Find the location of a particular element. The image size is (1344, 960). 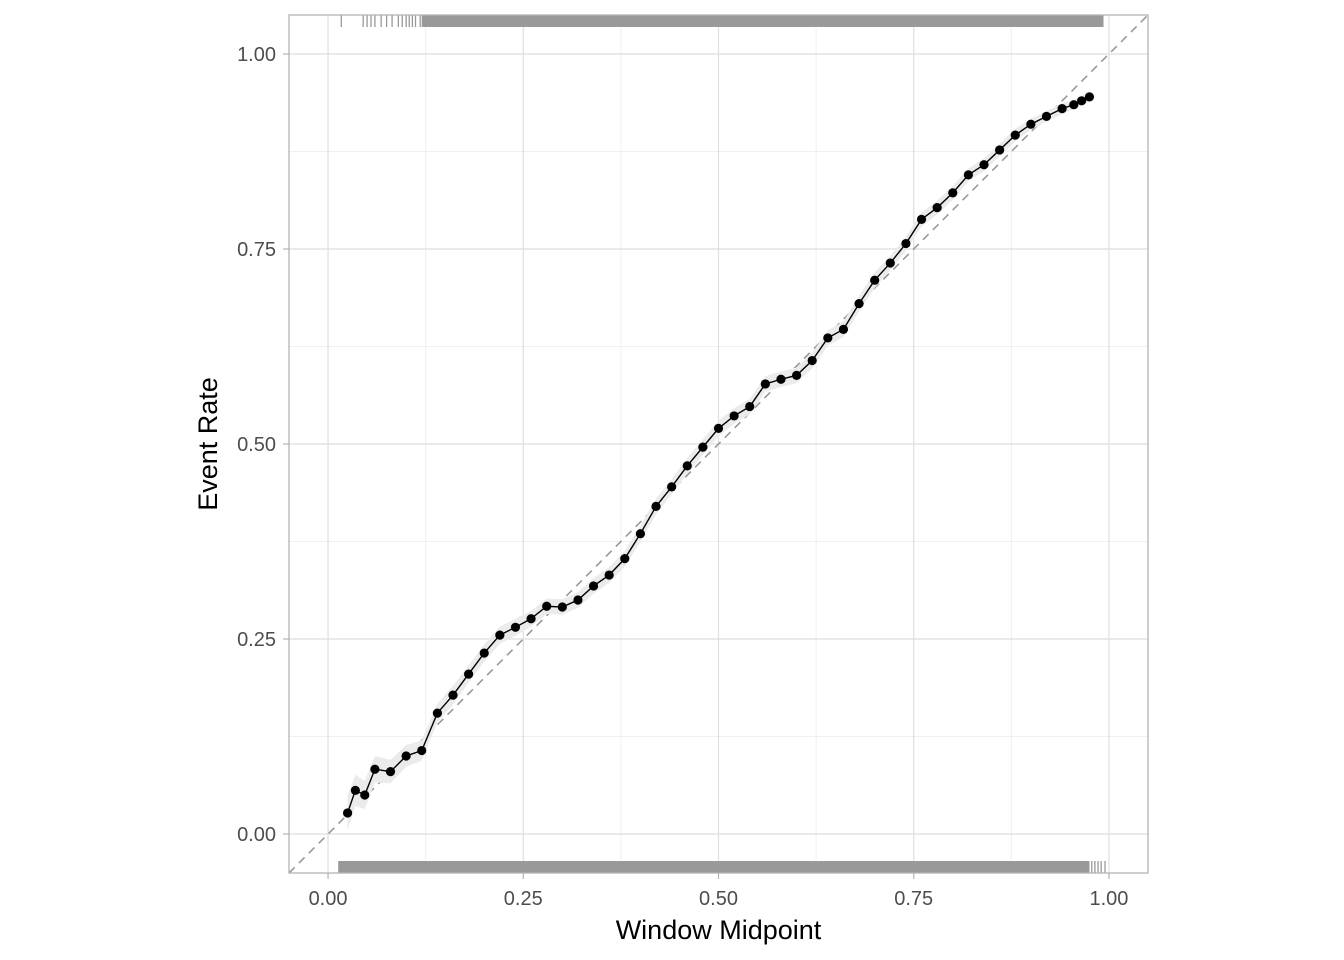

x-tick-label: 1.00 is located at coordinates (1108, 899).